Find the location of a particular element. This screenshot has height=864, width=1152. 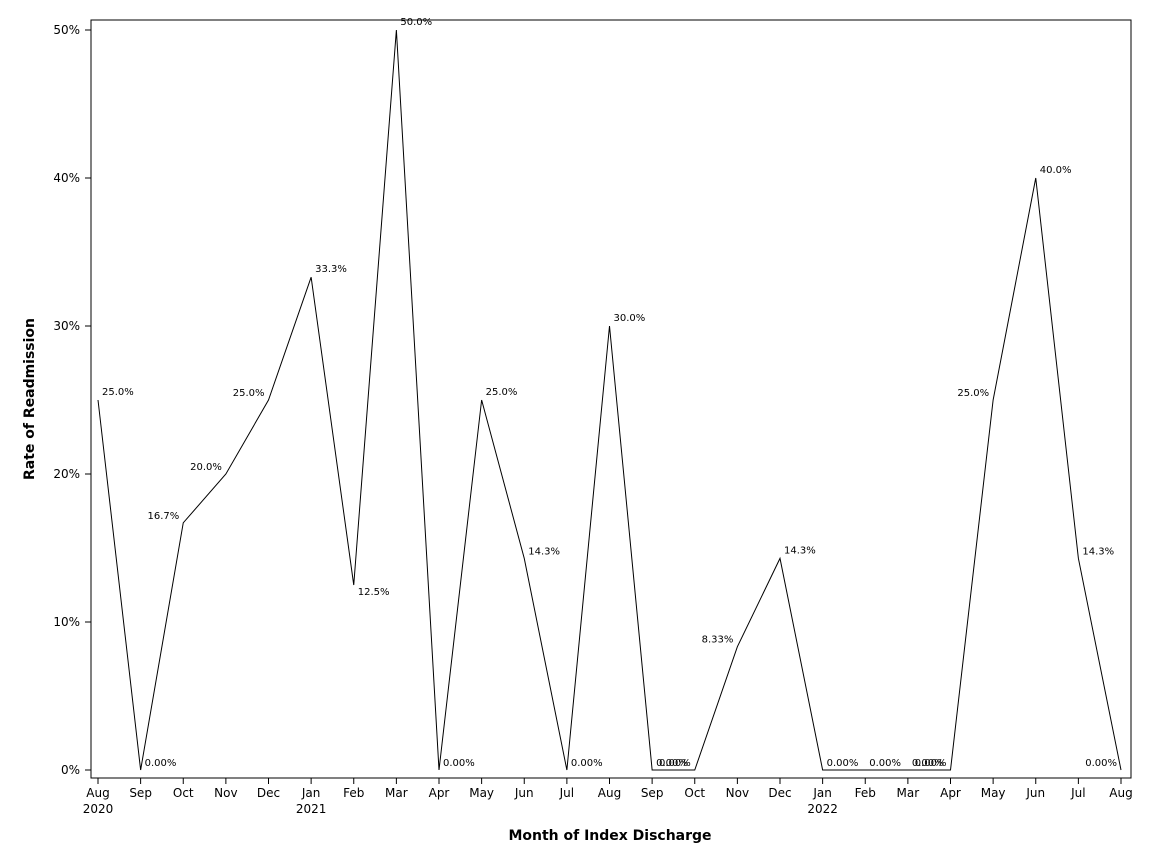

y-tick-label: 30% is located at coordinates (66, 326).